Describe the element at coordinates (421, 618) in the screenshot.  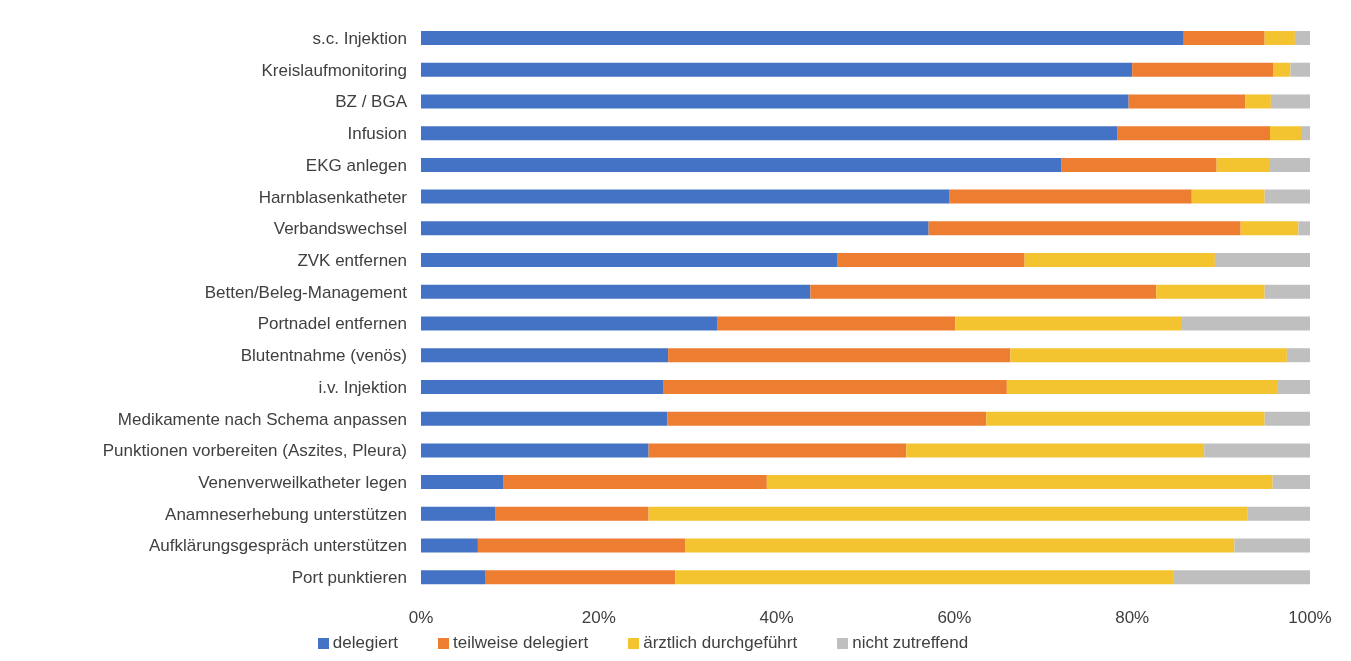
I see `x-tick-label: 0%` at that location.